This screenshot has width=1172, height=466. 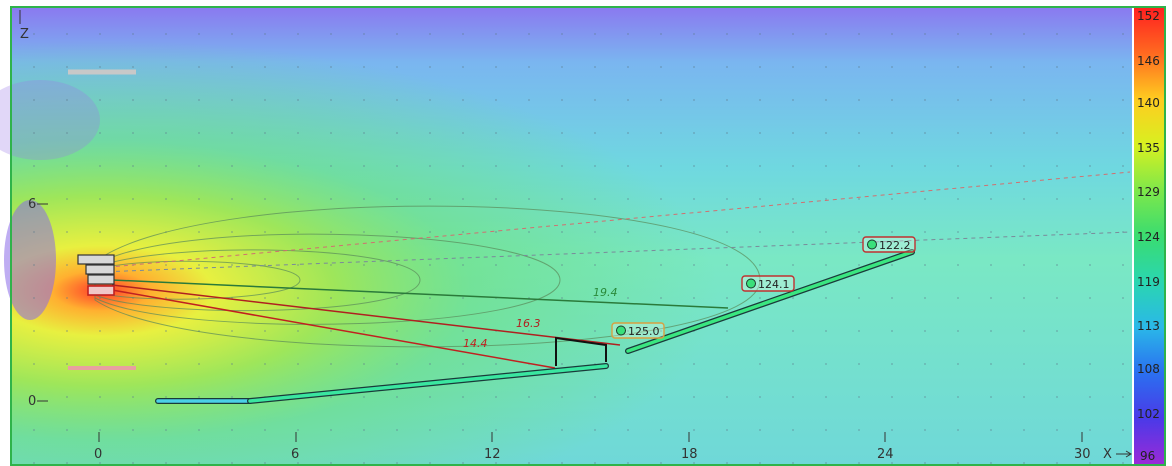 I want to click on scale-label-146: 146, so click(x=1148, y=61).